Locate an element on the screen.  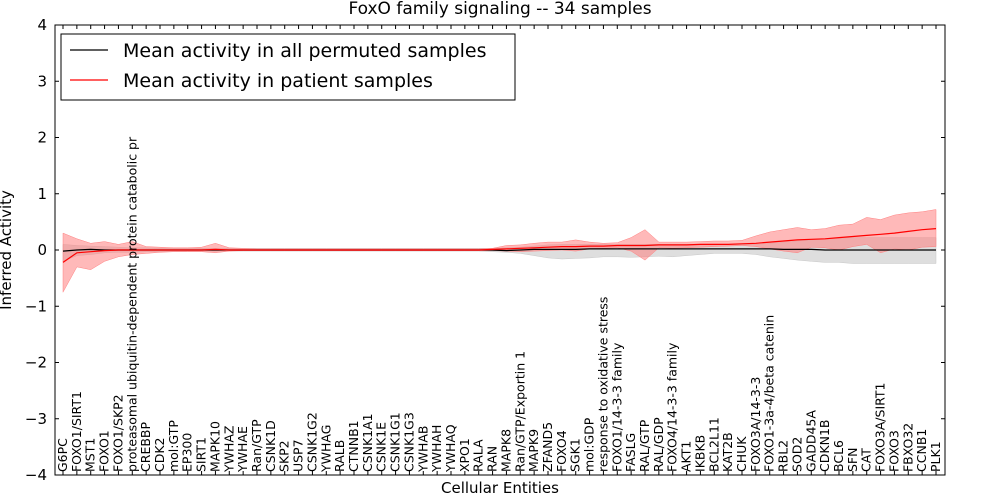
x-tick-label: SGK1 is located at coordinates (575, 455).